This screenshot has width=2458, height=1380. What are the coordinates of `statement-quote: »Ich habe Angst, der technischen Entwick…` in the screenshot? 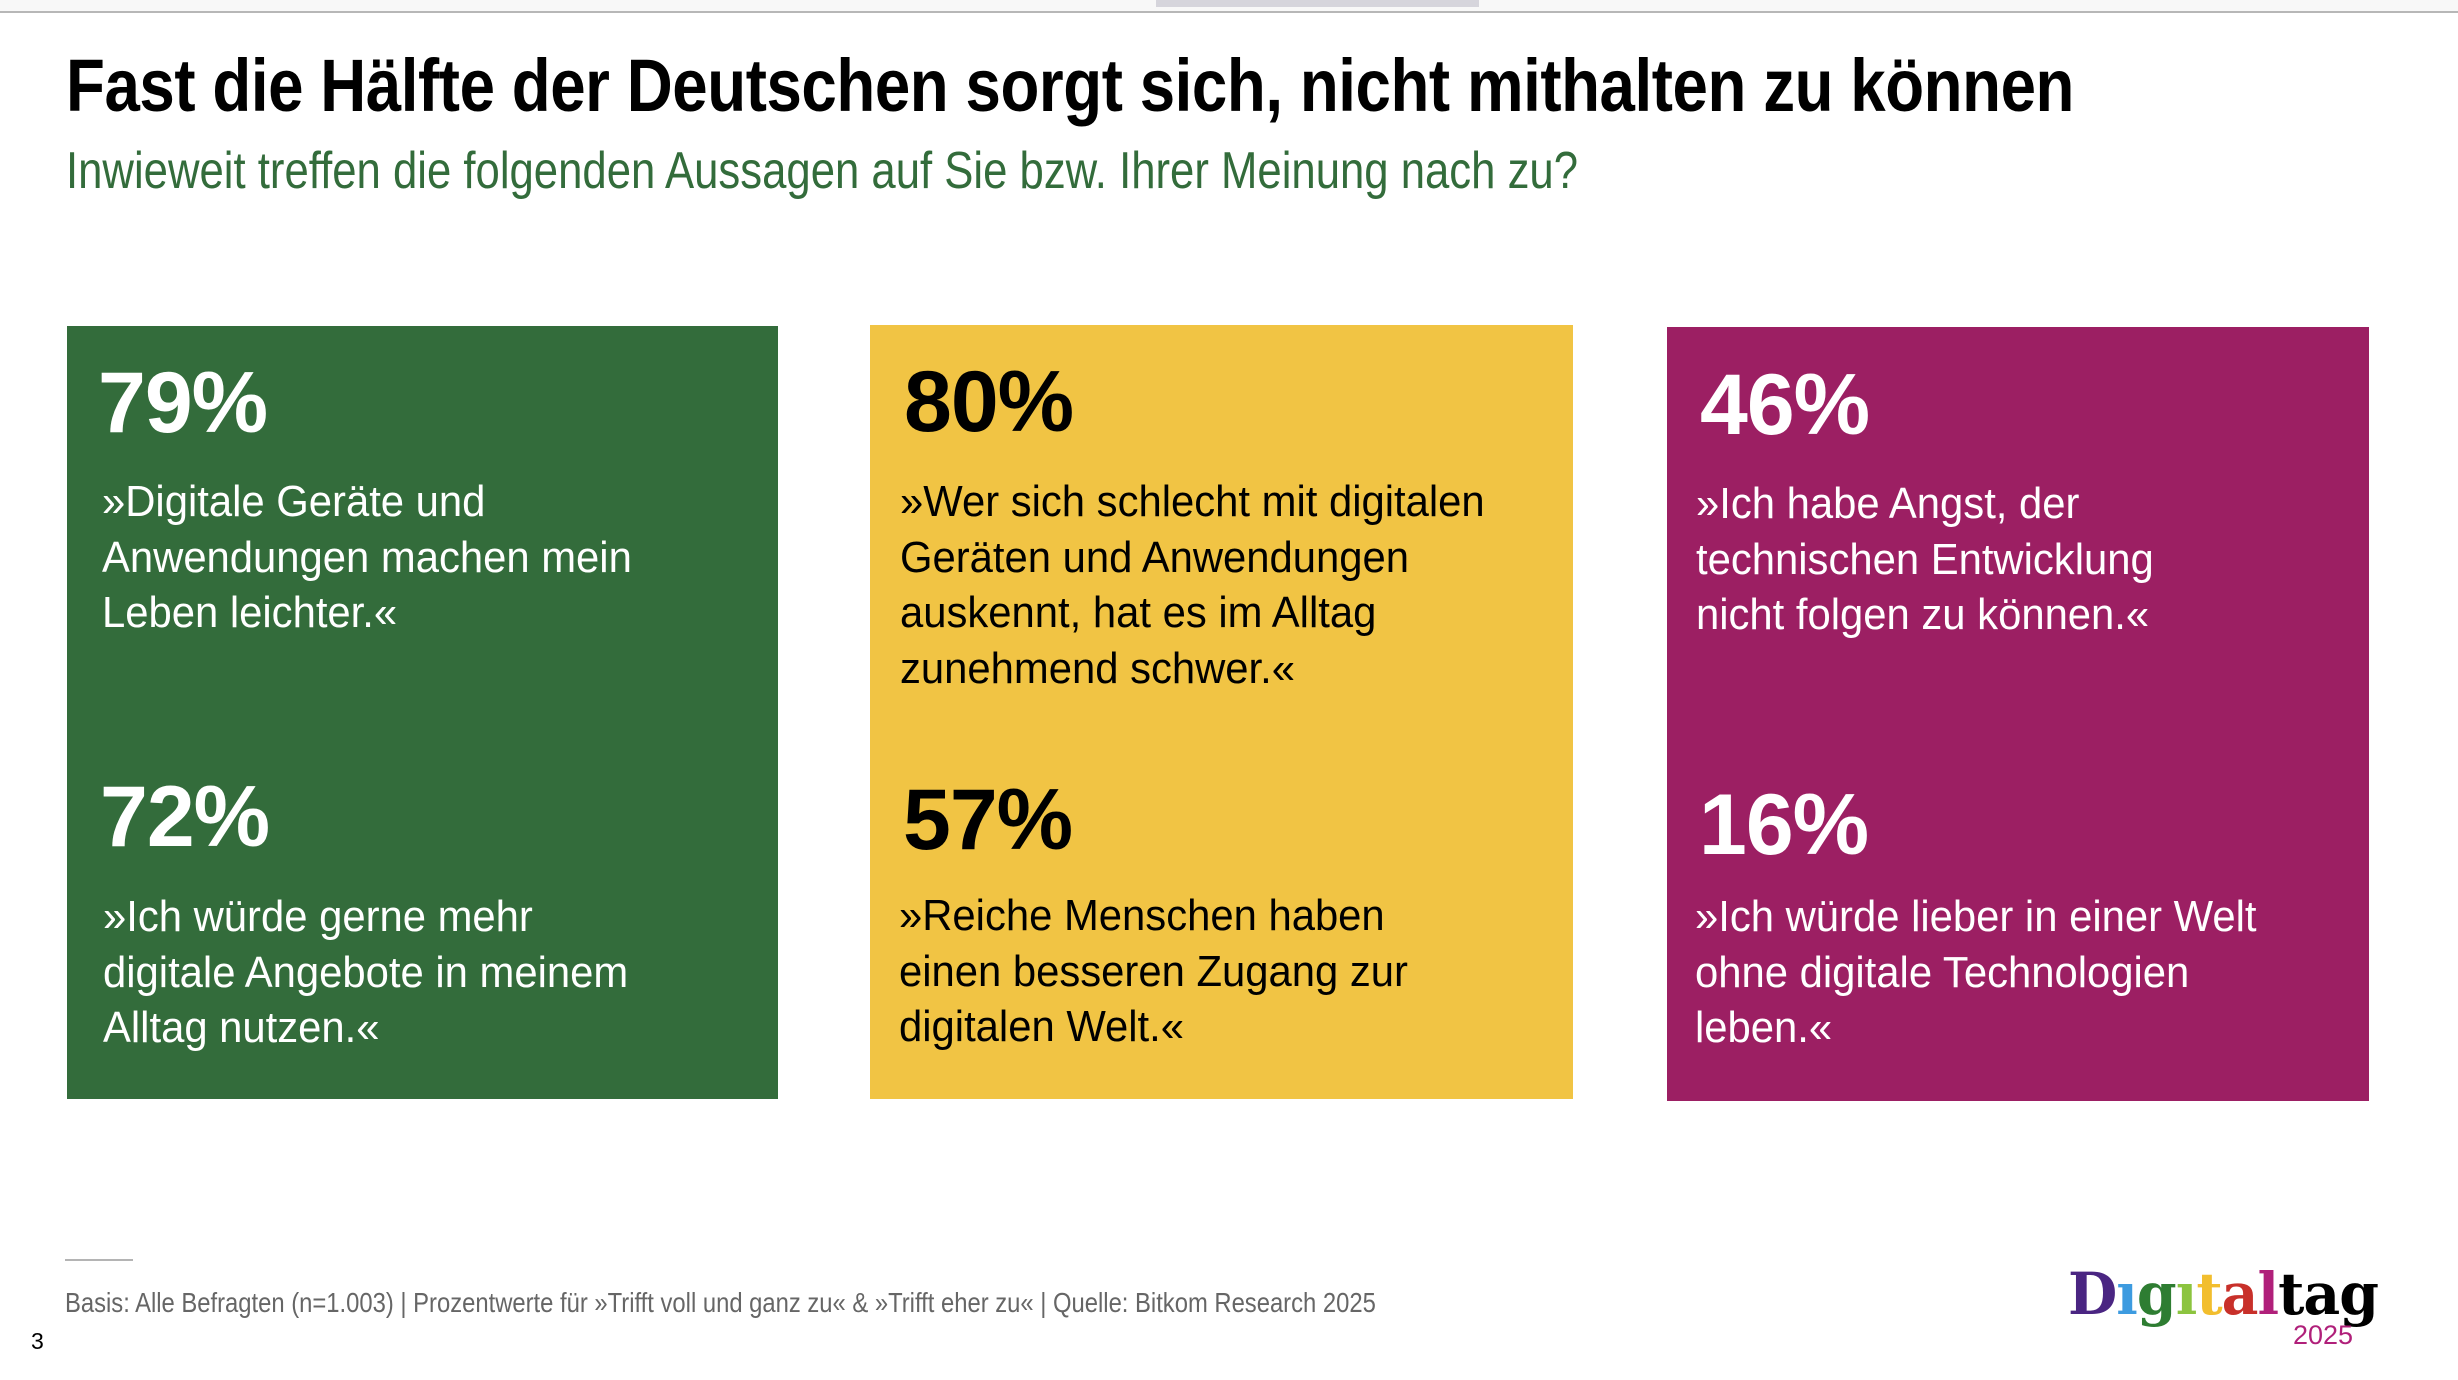 It's located at (1925, 559).